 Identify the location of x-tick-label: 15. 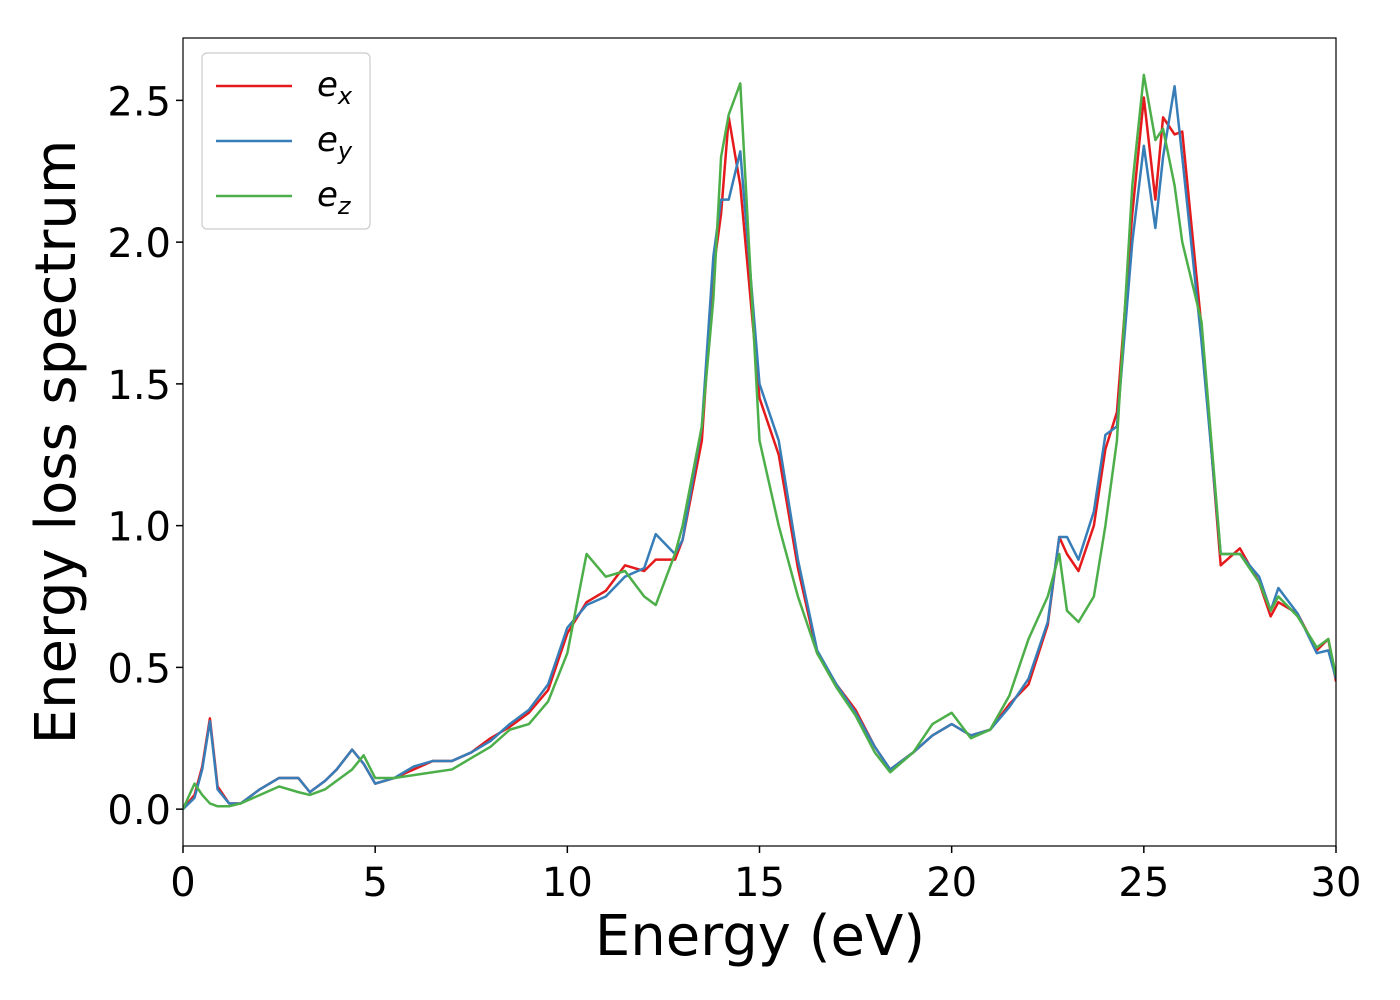
(759, 883).